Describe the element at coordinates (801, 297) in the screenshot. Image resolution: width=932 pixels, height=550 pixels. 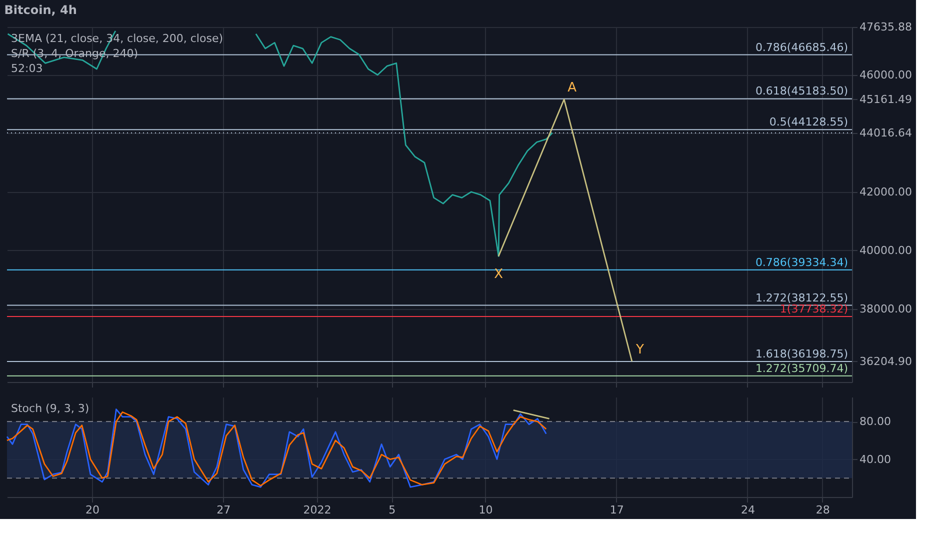
I see `ref-line-label: 1.272(38122.55)` at that location.